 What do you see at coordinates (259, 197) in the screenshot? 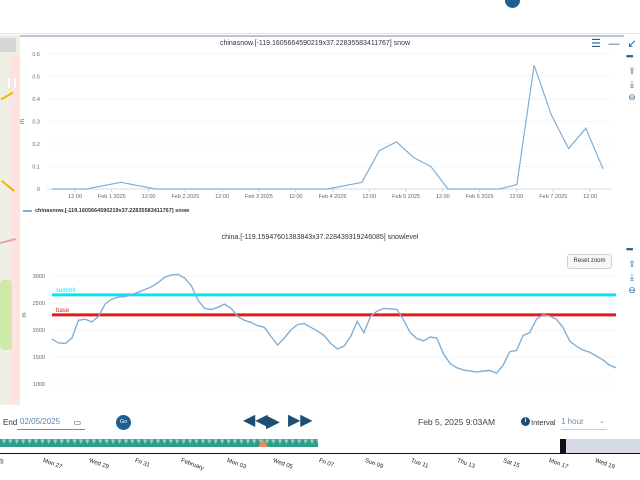
I see `x-tick-label: Feb 3 2025` at bounding box center [259, 197].